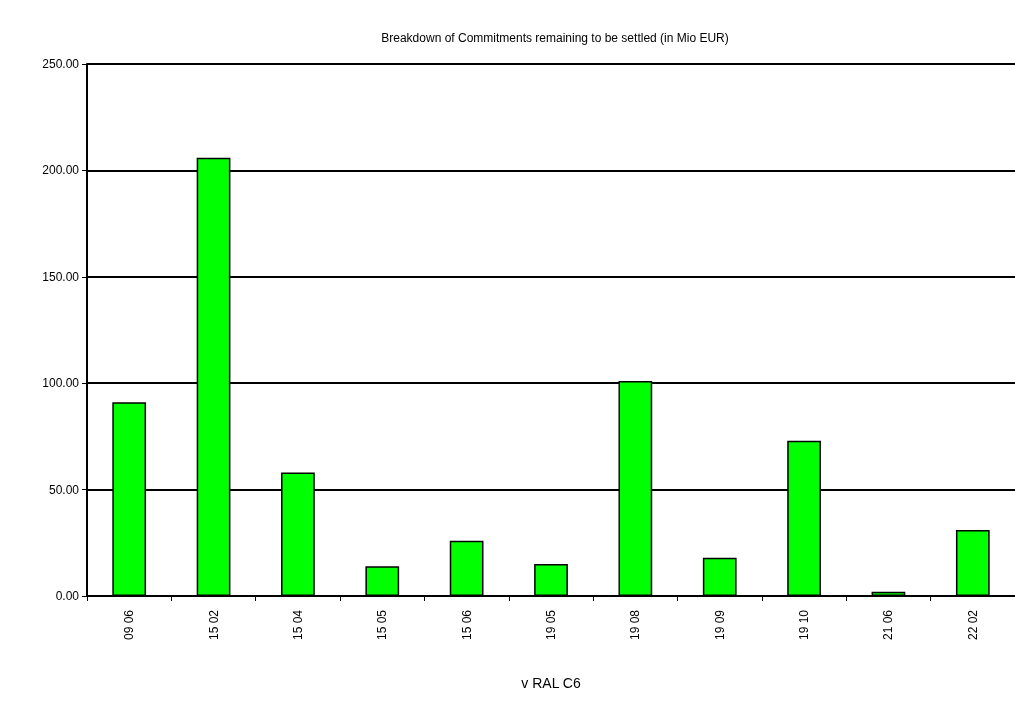 The height and width of the screenshot is (702, 1015). Describe the element at coordinates (551, 625) in the screenshot. I see `x-tick-label: 19 05` at that location.